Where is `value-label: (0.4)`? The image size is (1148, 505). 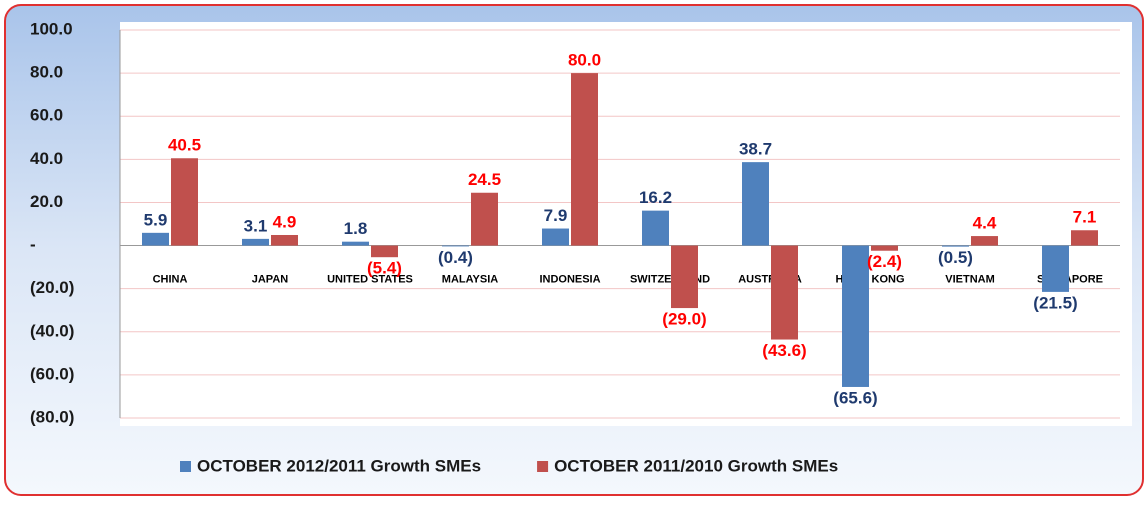
value-label: (0.4) is located at coordinates (455, 257).